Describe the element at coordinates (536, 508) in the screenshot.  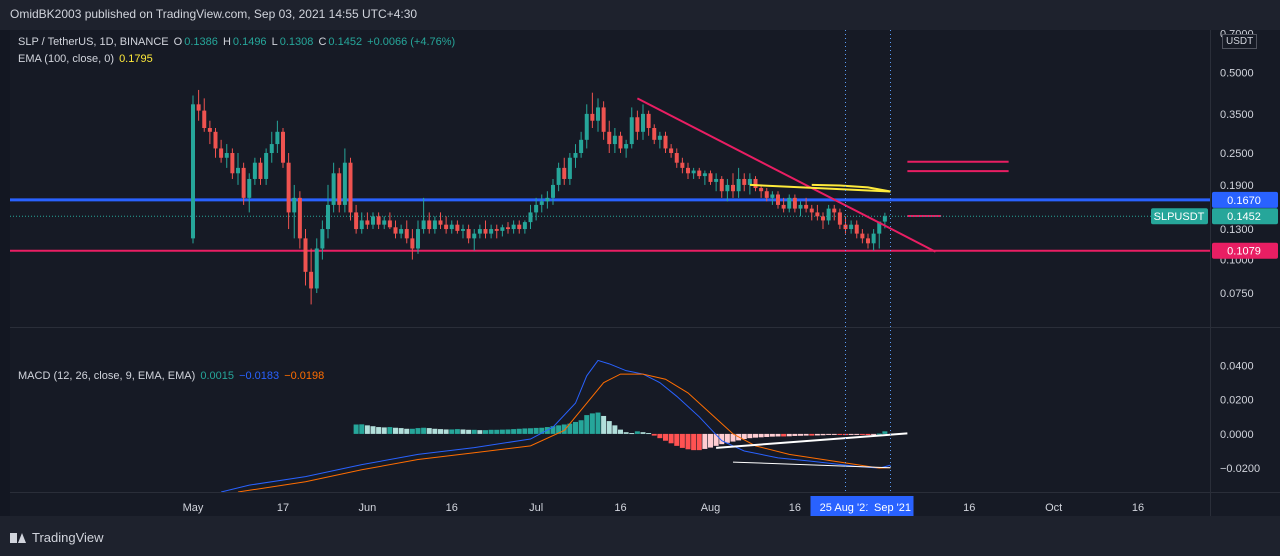
I see `time-tick-label: Jul` at that location.